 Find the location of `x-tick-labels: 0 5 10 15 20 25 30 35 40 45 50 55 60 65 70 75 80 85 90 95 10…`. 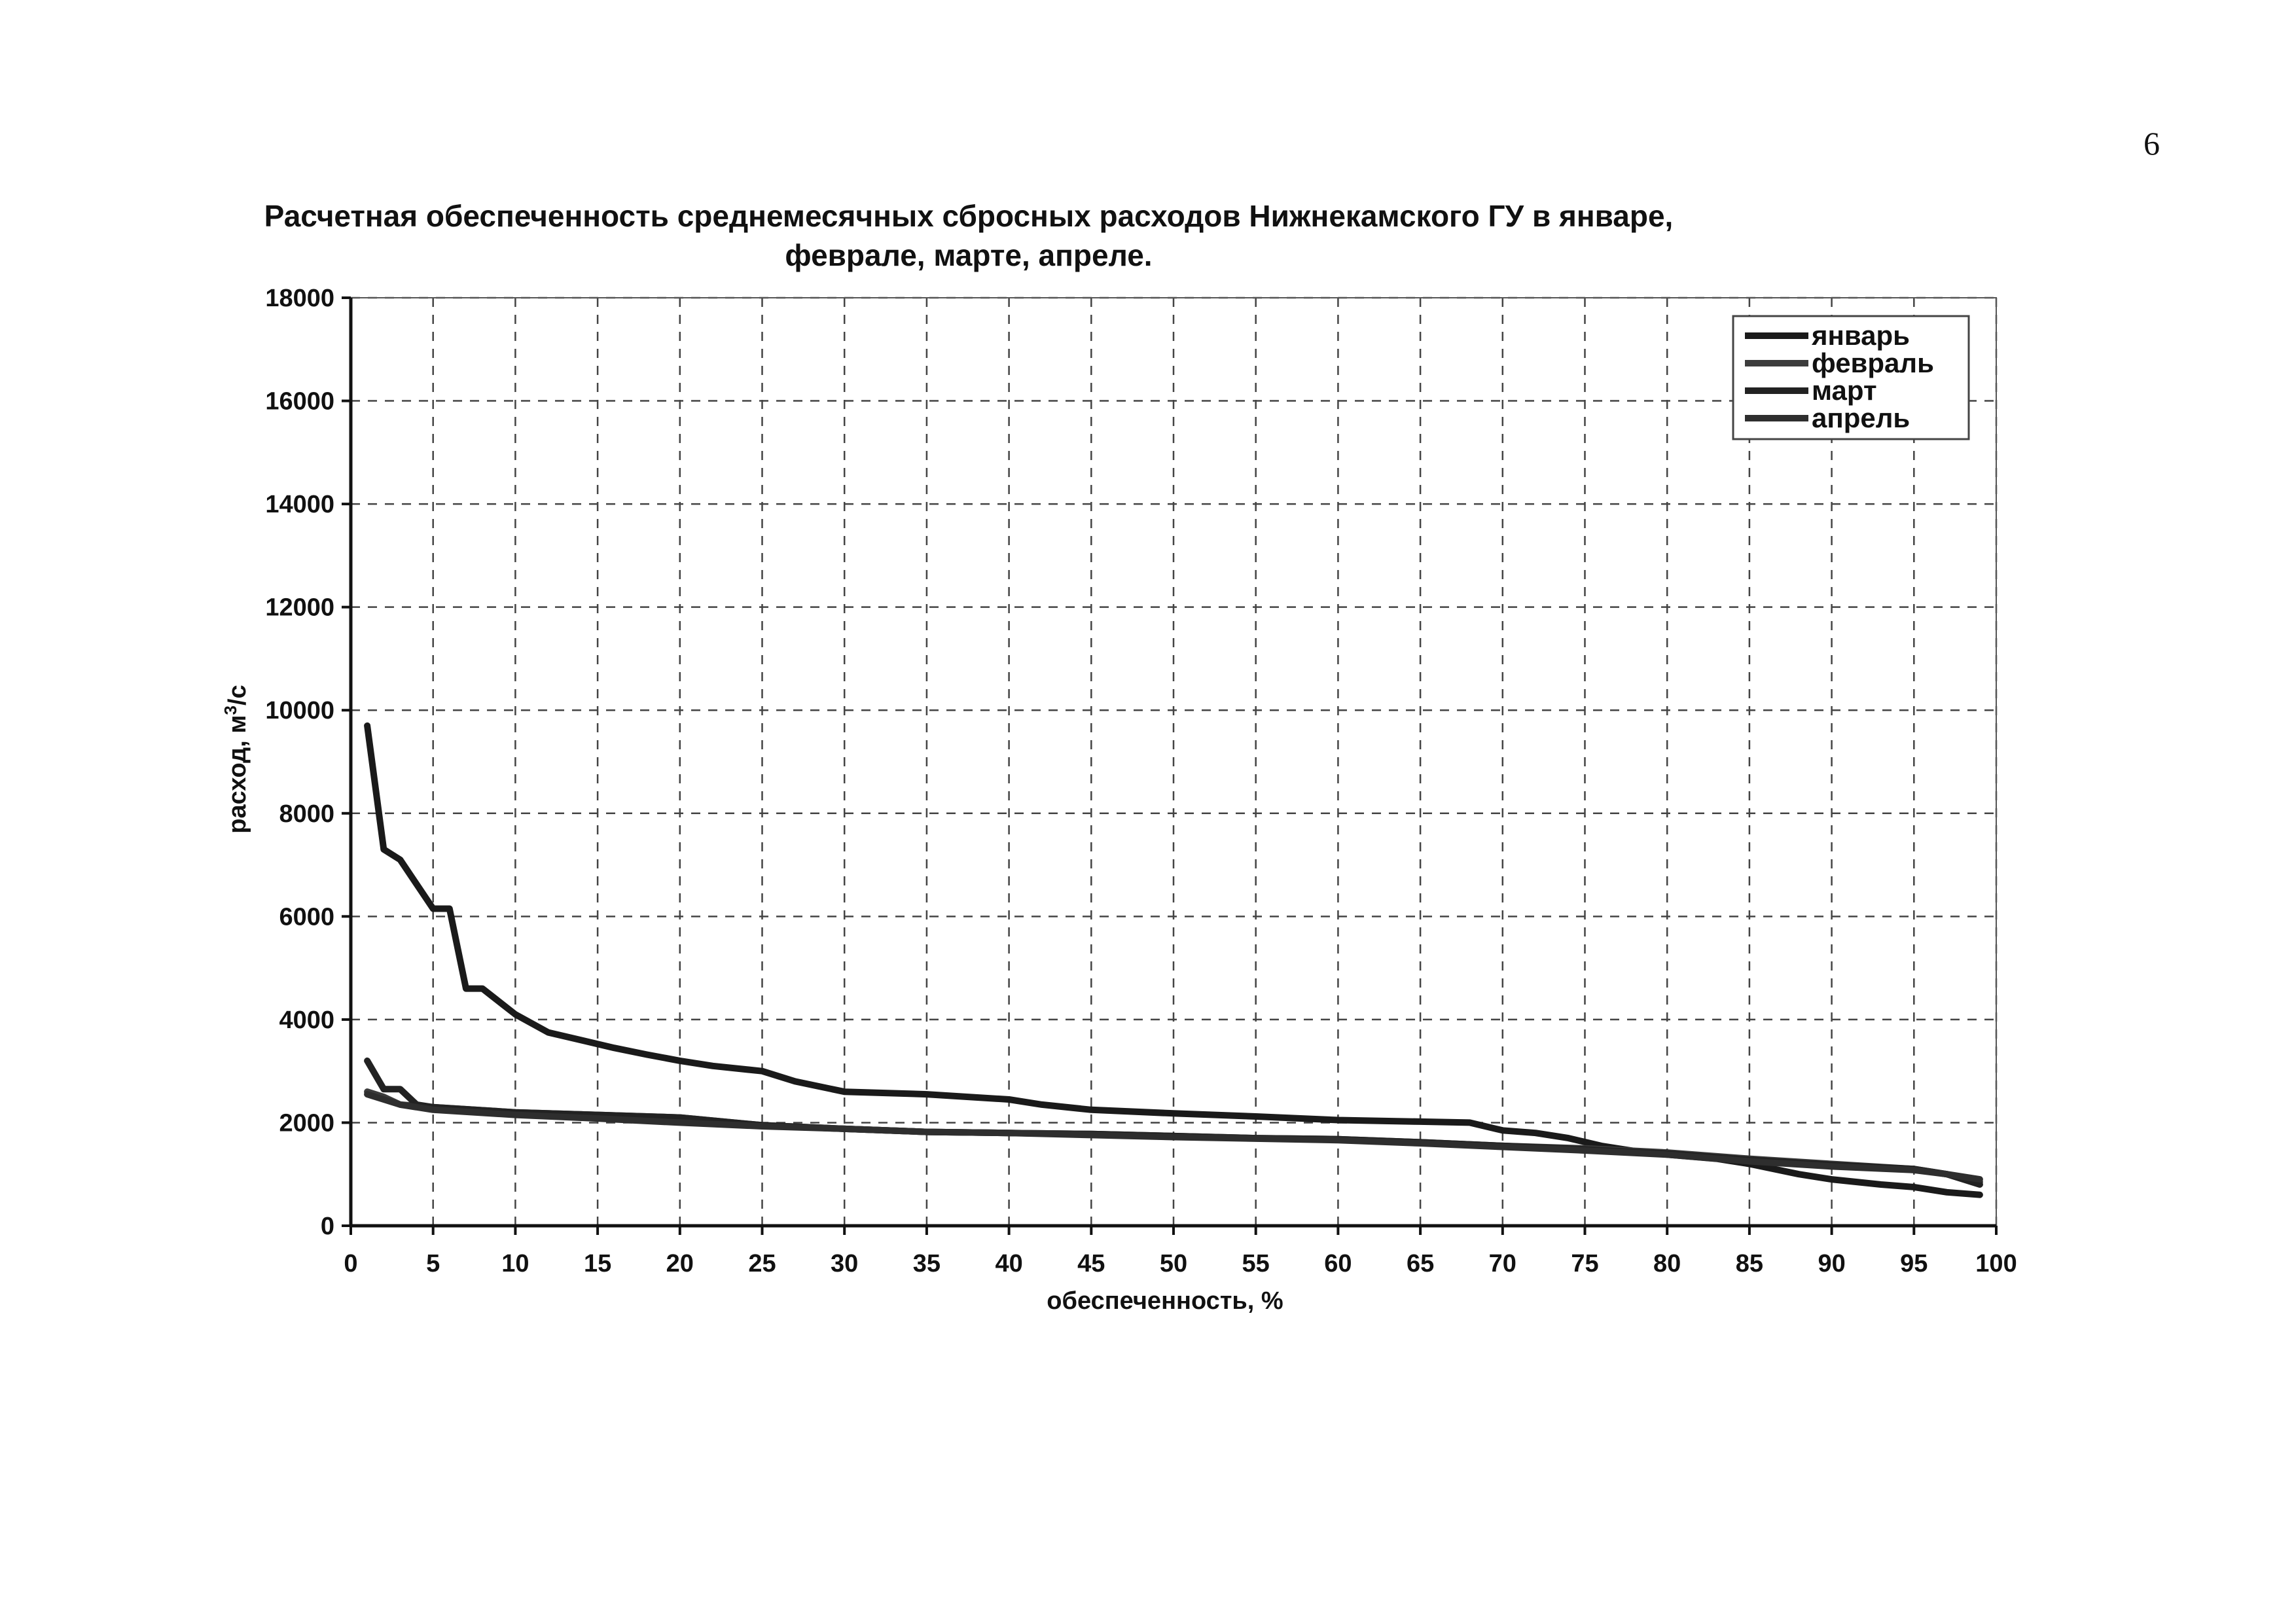

x-tick-labels: 0 5 10 15 20 25 30 35 40 45 50 55 60 65 70 75 80 85 90 95 10… is located at coordinates (1180, 1263).